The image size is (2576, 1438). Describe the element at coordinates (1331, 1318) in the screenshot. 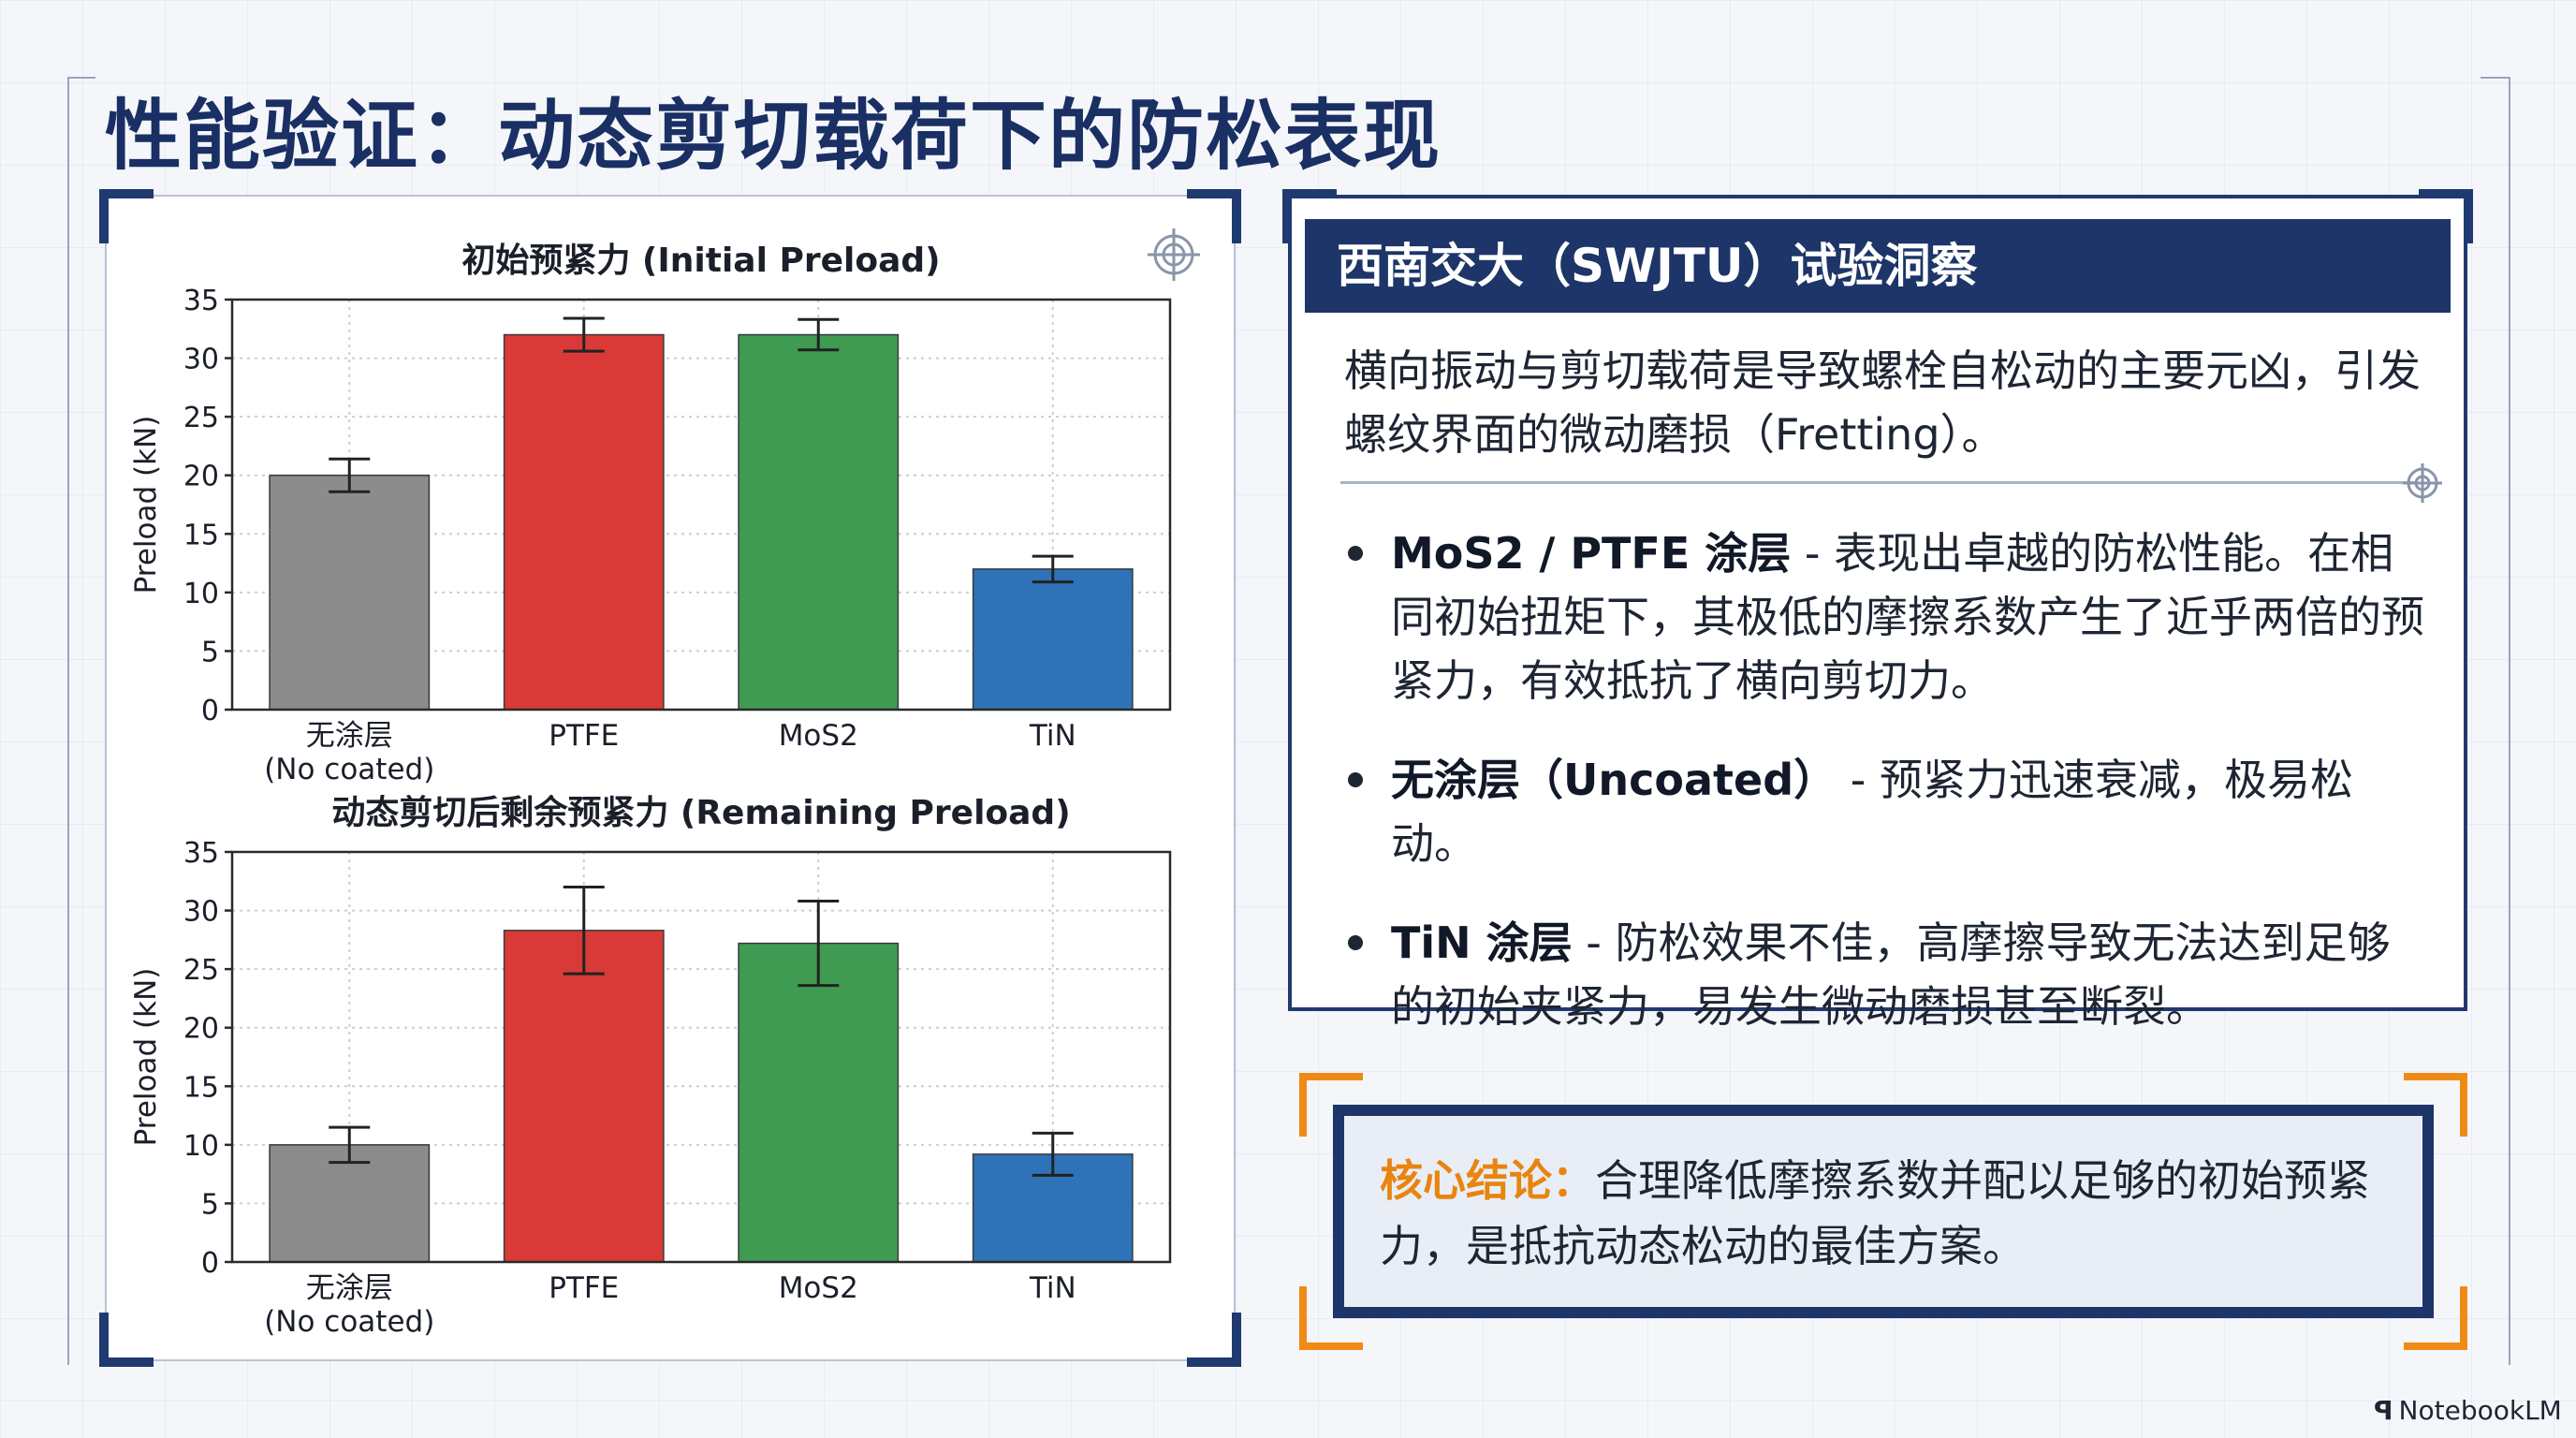

I see `orange-corner-bl` at that location.